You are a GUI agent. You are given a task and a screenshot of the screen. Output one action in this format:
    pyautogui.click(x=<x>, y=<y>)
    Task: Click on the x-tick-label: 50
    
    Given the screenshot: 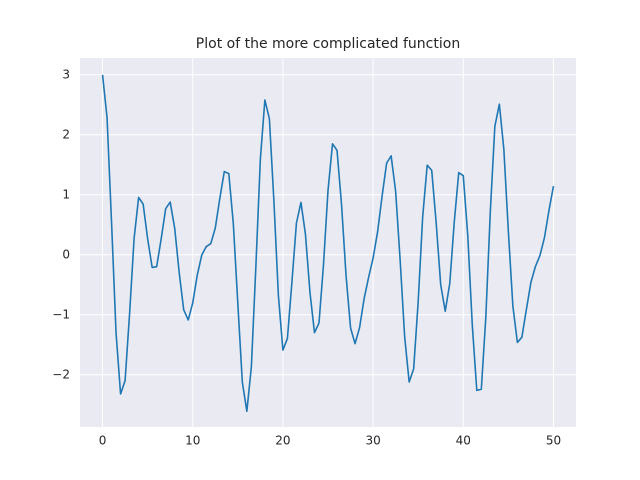 What is the action you would take?
    pyautogui.click(x=553, y=441)
    